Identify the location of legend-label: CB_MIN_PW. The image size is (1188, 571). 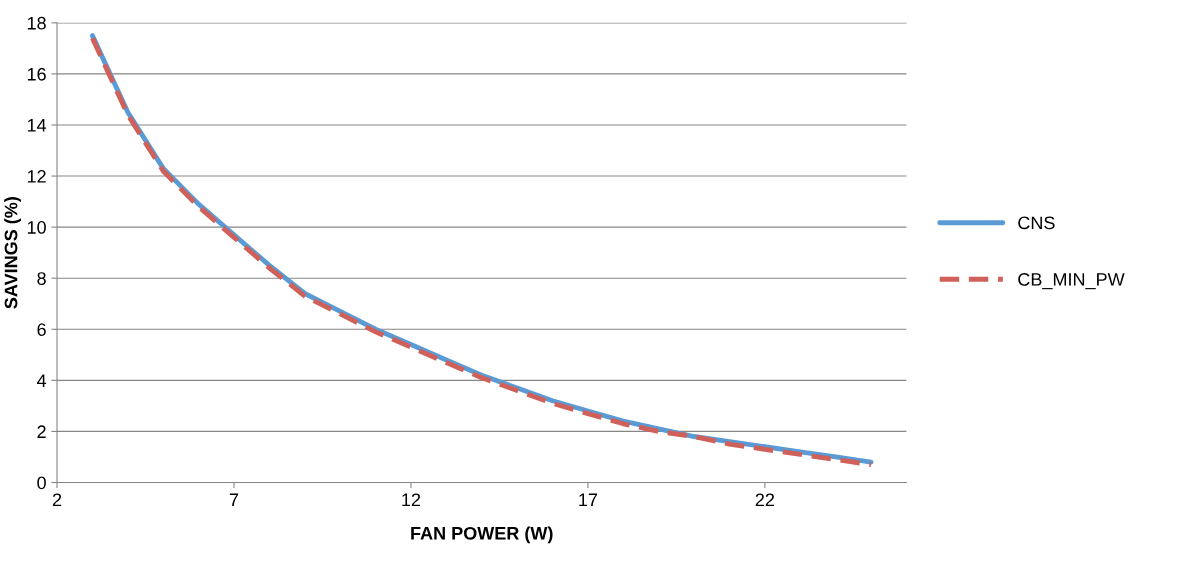
(1071, 281).